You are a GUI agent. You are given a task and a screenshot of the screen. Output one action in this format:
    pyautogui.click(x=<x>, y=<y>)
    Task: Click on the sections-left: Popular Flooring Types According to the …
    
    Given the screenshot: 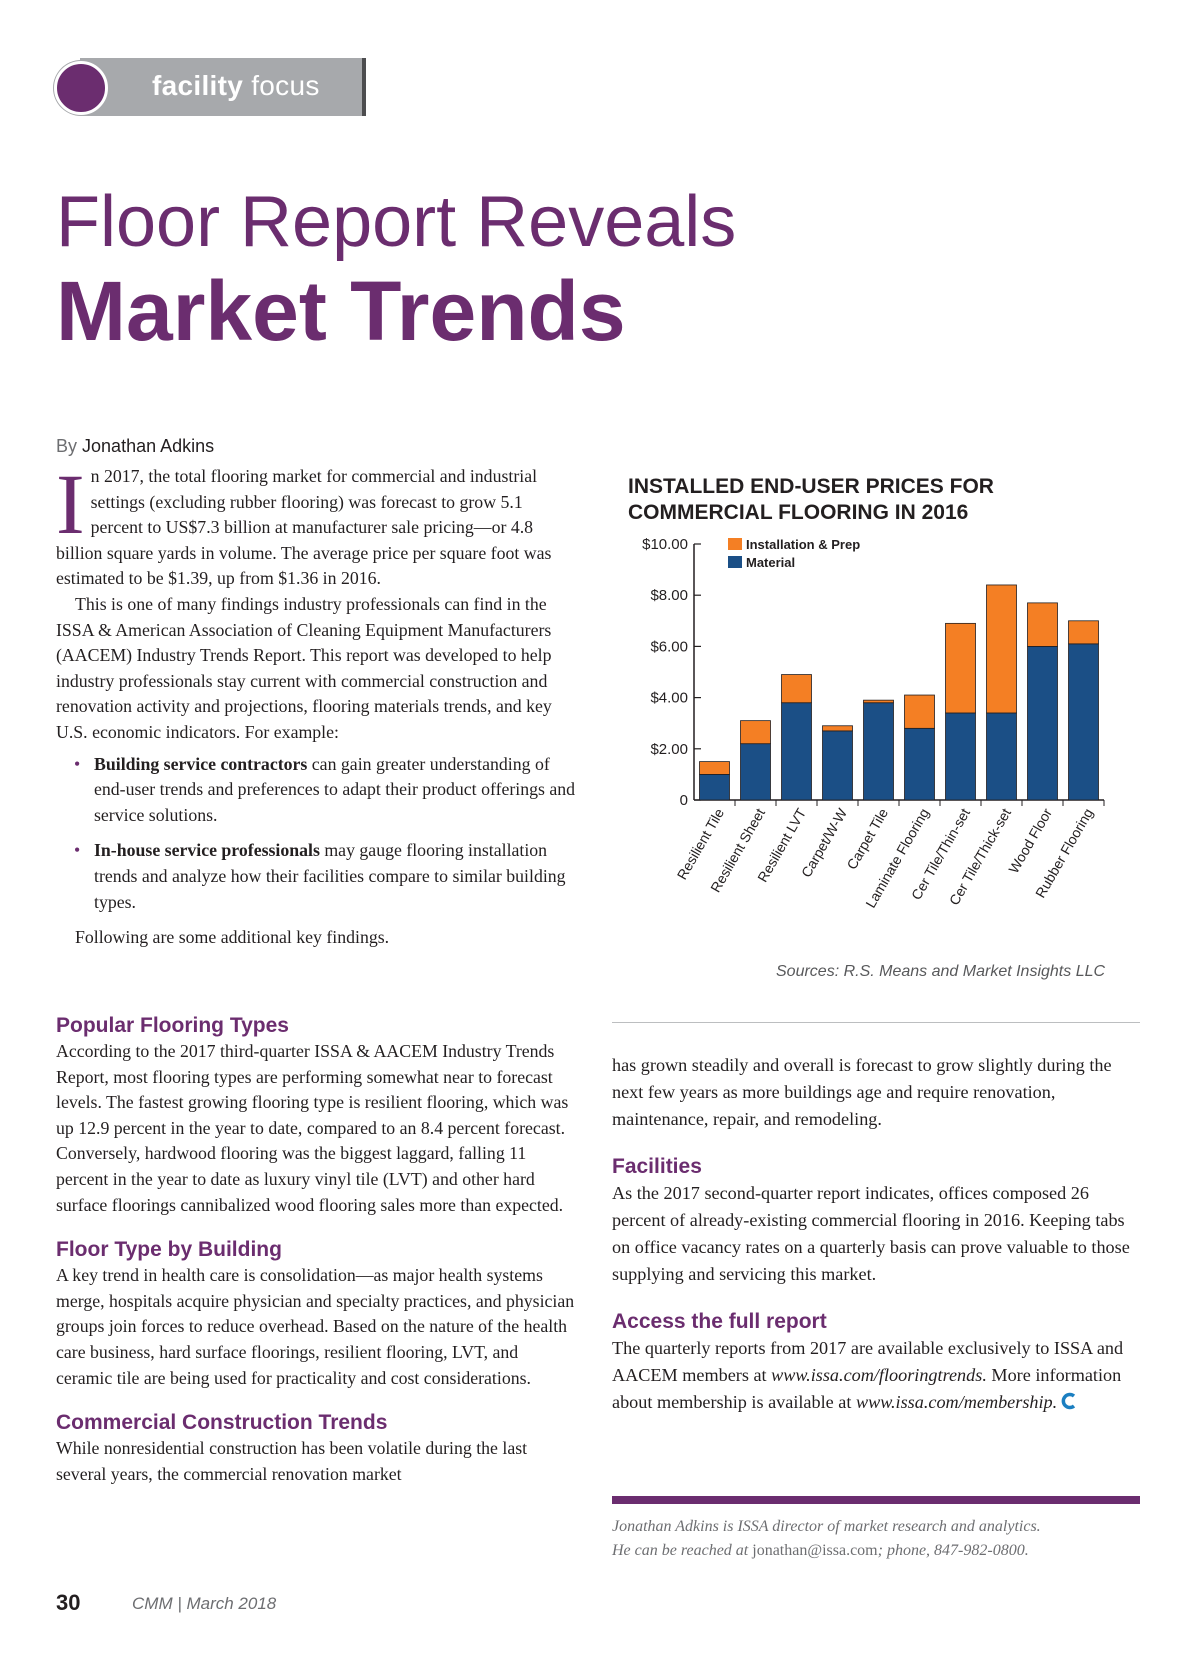 What is the action you would take?
    pyautogui.click(x=316, y=1249)
    